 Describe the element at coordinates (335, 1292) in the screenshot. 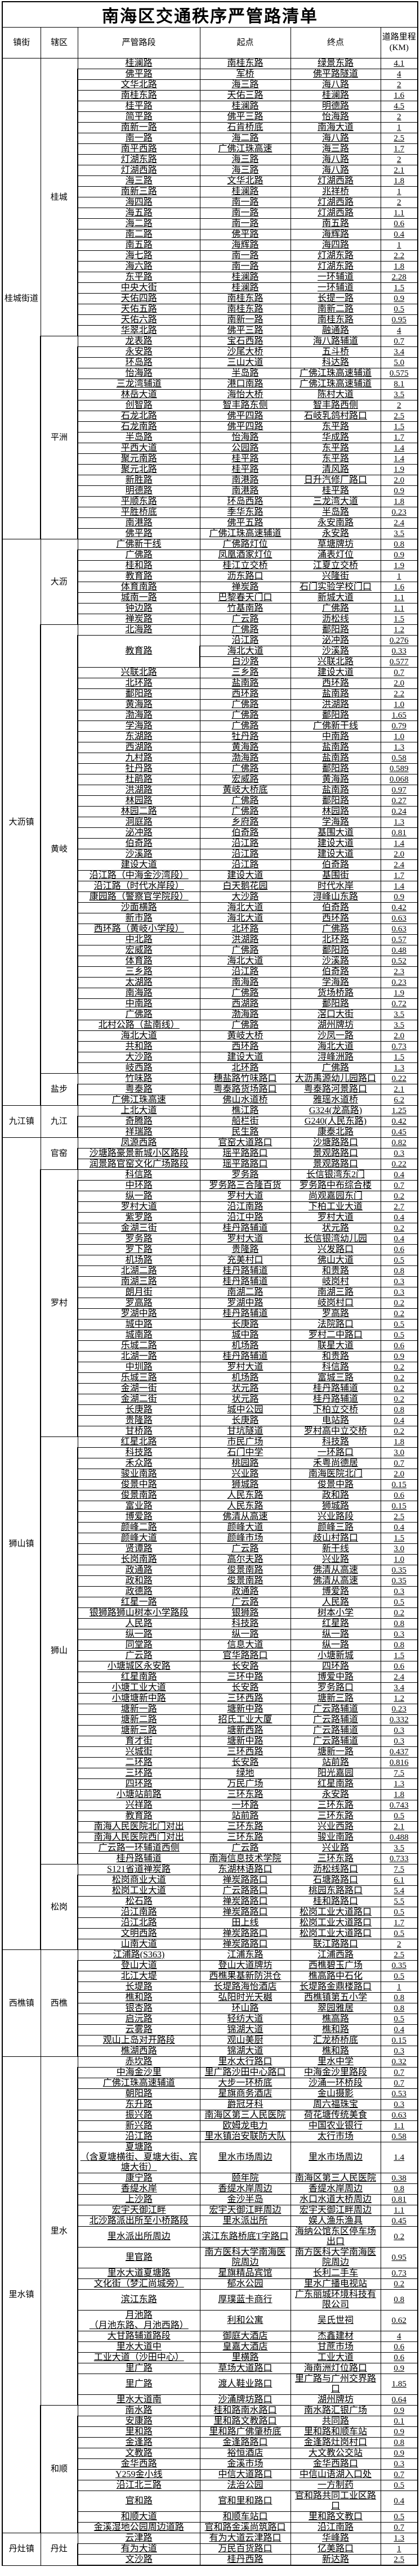

I see `end-cell: 南湖三路` at that location.